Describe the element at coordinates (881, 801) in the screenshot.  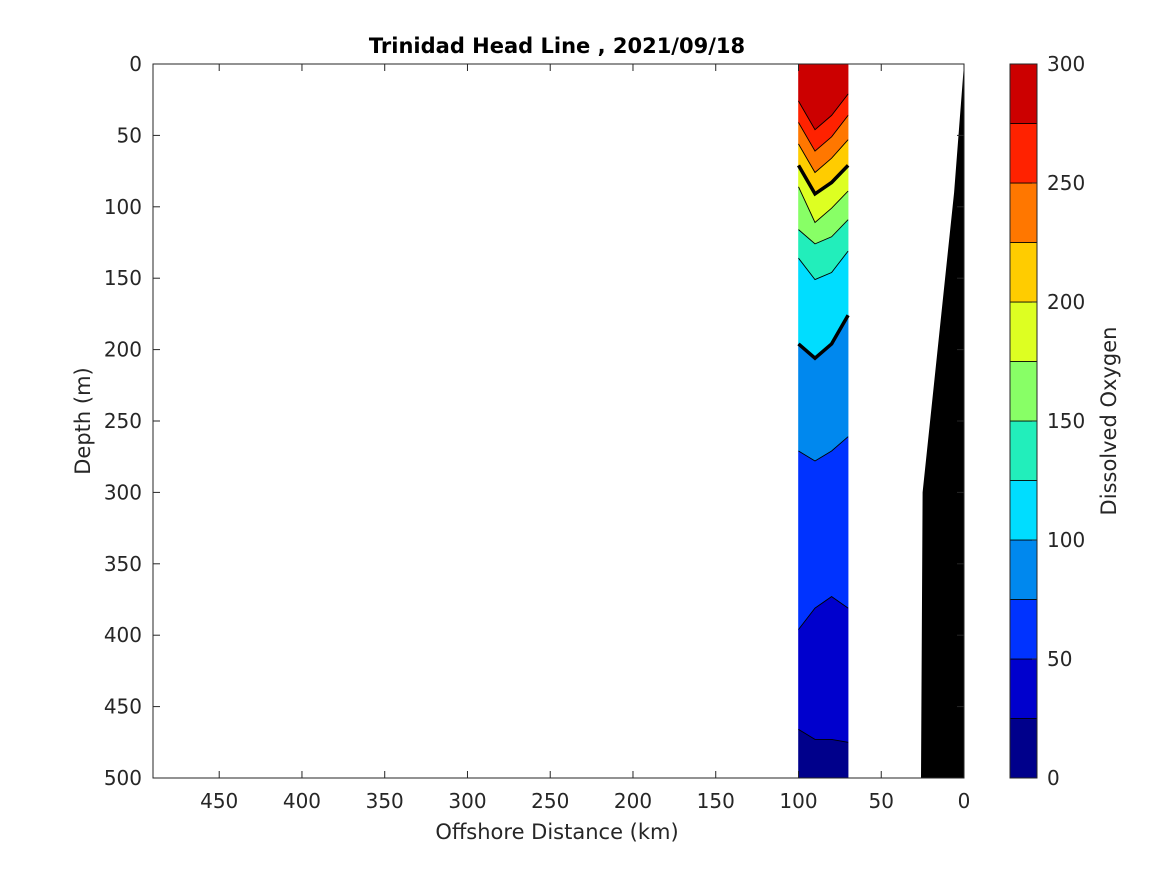
I see `x-tick-label: 50` at that location.